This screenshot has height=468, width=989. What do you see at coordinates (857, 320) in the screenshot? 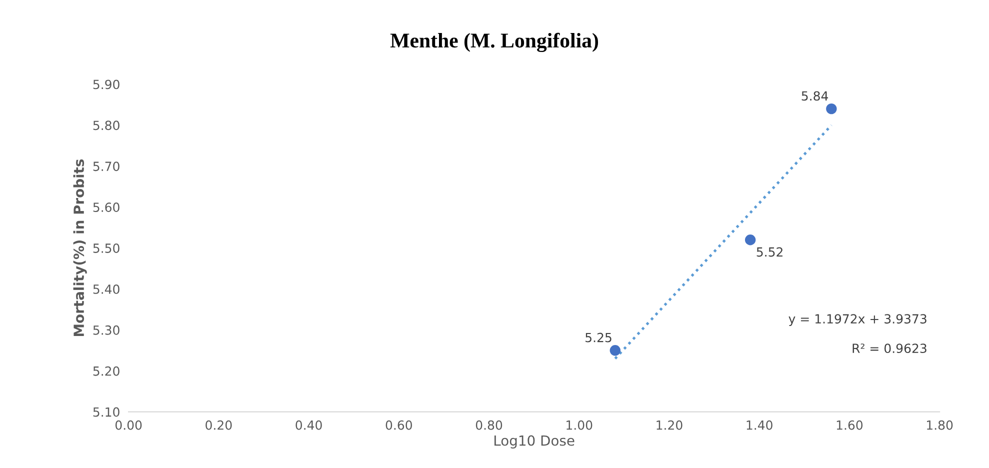
I see `annotation: y = 1.1972x + 3.9373` at bounding box center [857, 320].